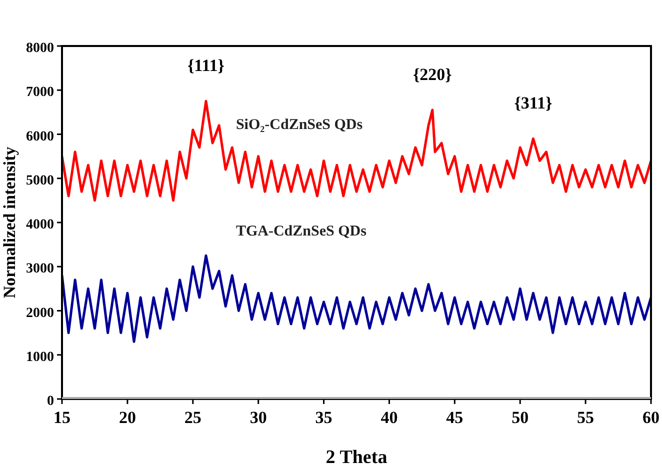 The width and height of the screenshot is (662, 469). Describe the element at coordinates (299, 125) in the screenshot. I see `series-label: SiO₂-CdZnSeS QDs` at that location.